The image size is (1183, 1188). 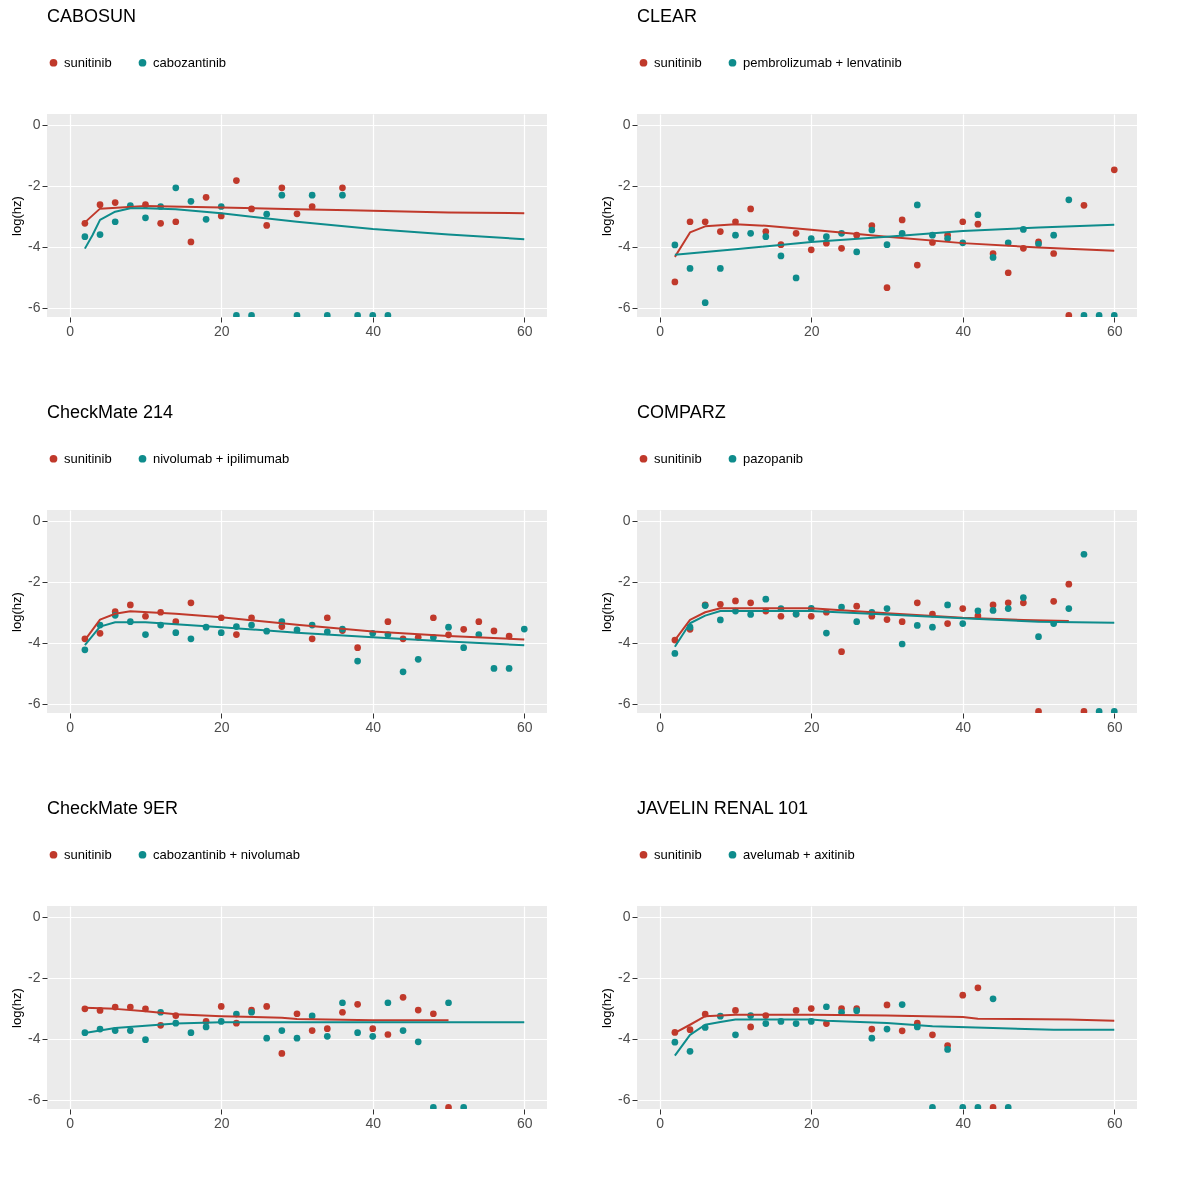 I want to click on chart-title: COMPARZ, so click(x=681, y=412).